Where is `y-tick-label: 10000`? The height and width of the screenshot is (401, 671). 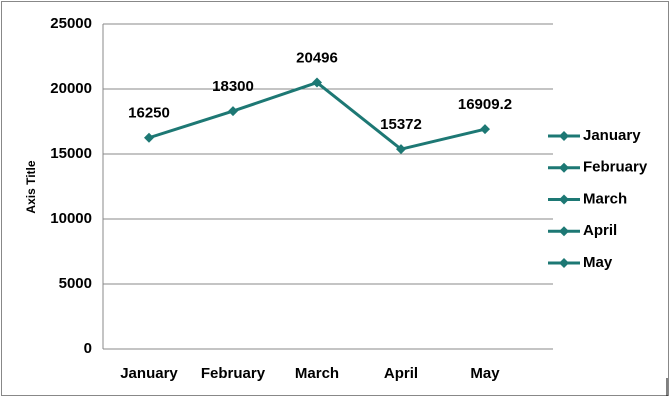
y-tick-label: 10000 is located at coordinates (71, 218).